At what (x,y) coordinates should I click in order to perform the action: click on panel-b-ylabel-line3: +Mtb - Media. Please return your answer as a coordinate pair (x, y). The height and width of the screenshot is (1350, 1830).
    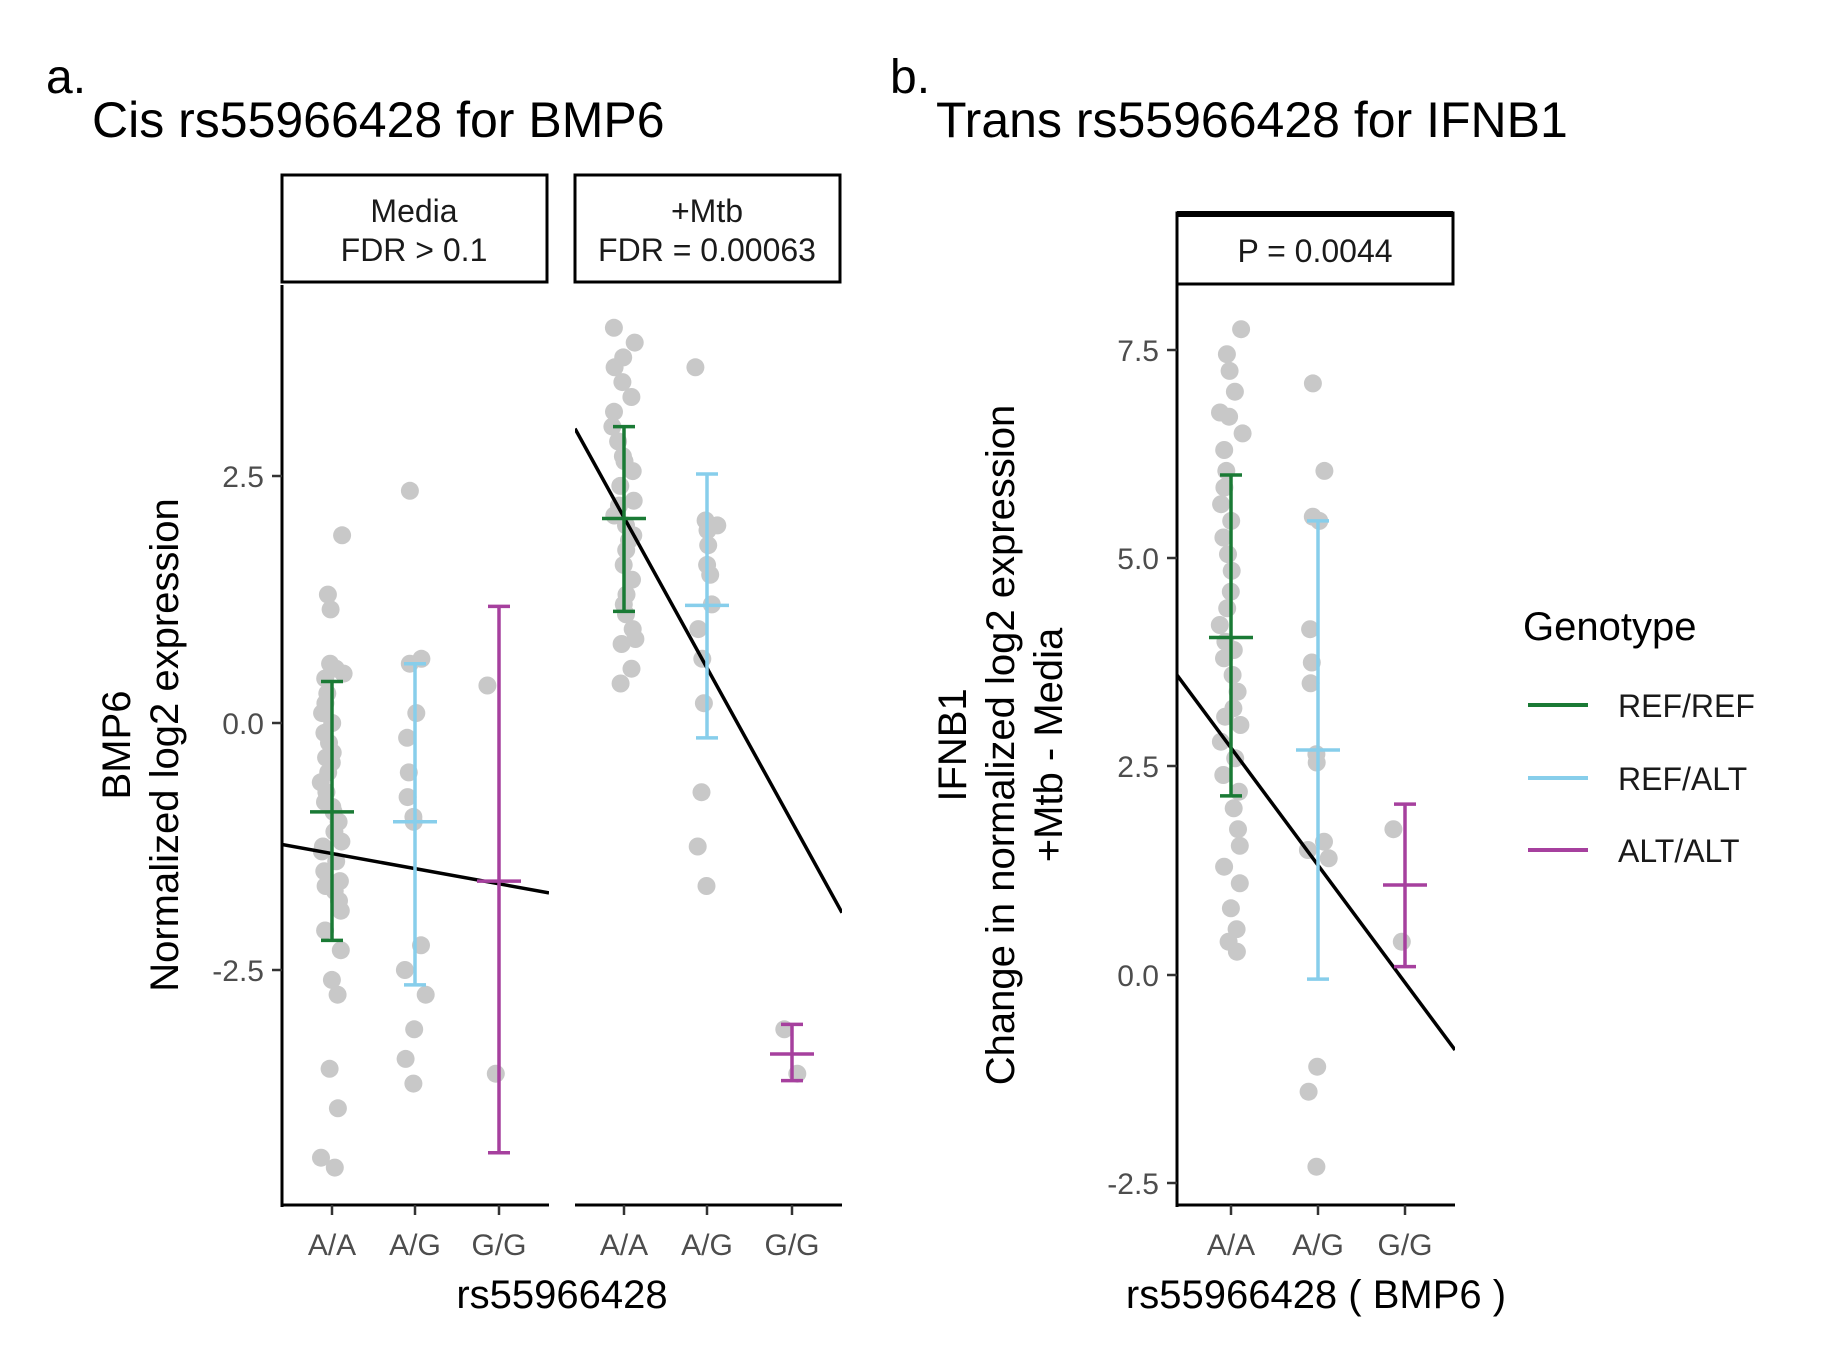
    Looking at the image, I should click on (1049, 744).